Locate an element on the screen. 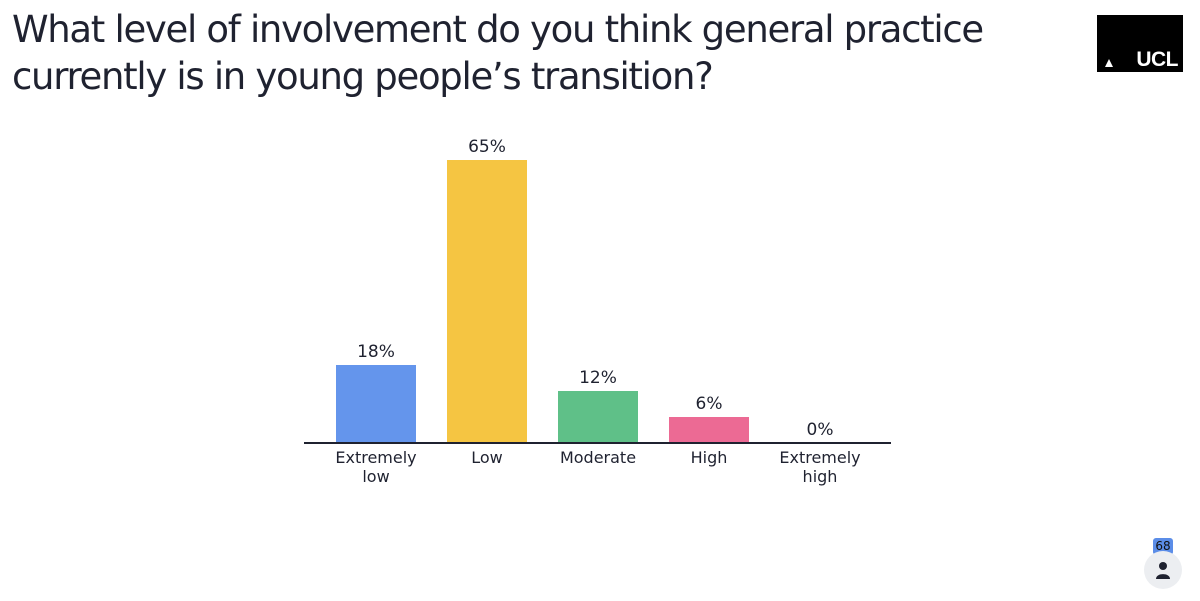 The image size is (1200, 601). person-icon is located at coordinates (1163, 570).